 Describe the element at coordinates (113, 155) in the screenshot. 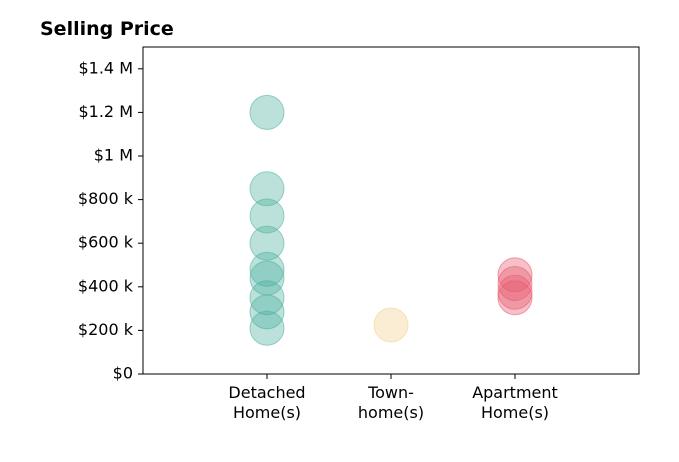

I see `y-tick-label: $1 M` at that location.